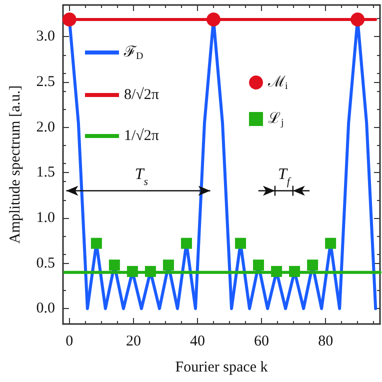 The width and height of the screenshot is (382, 382). I want to click on y-tick-label: 2.5, so click(45, 82).